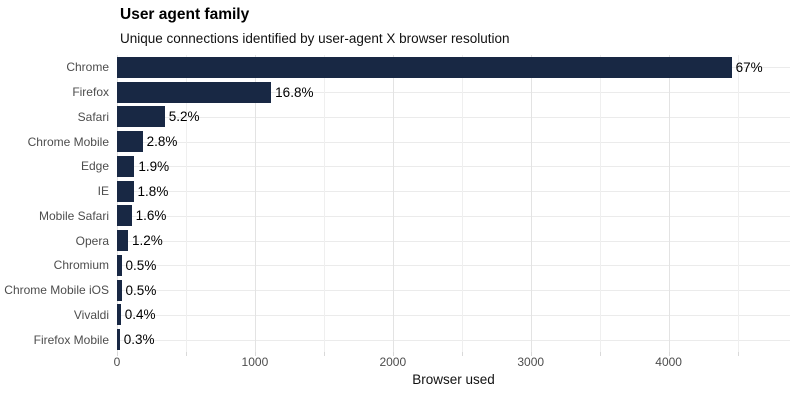 The height and width of the screenshot is (400, 800). Describe the element at coordinates (668, 362) in the screenshot. I see `x-axis-tick-label: 4000` at that location.